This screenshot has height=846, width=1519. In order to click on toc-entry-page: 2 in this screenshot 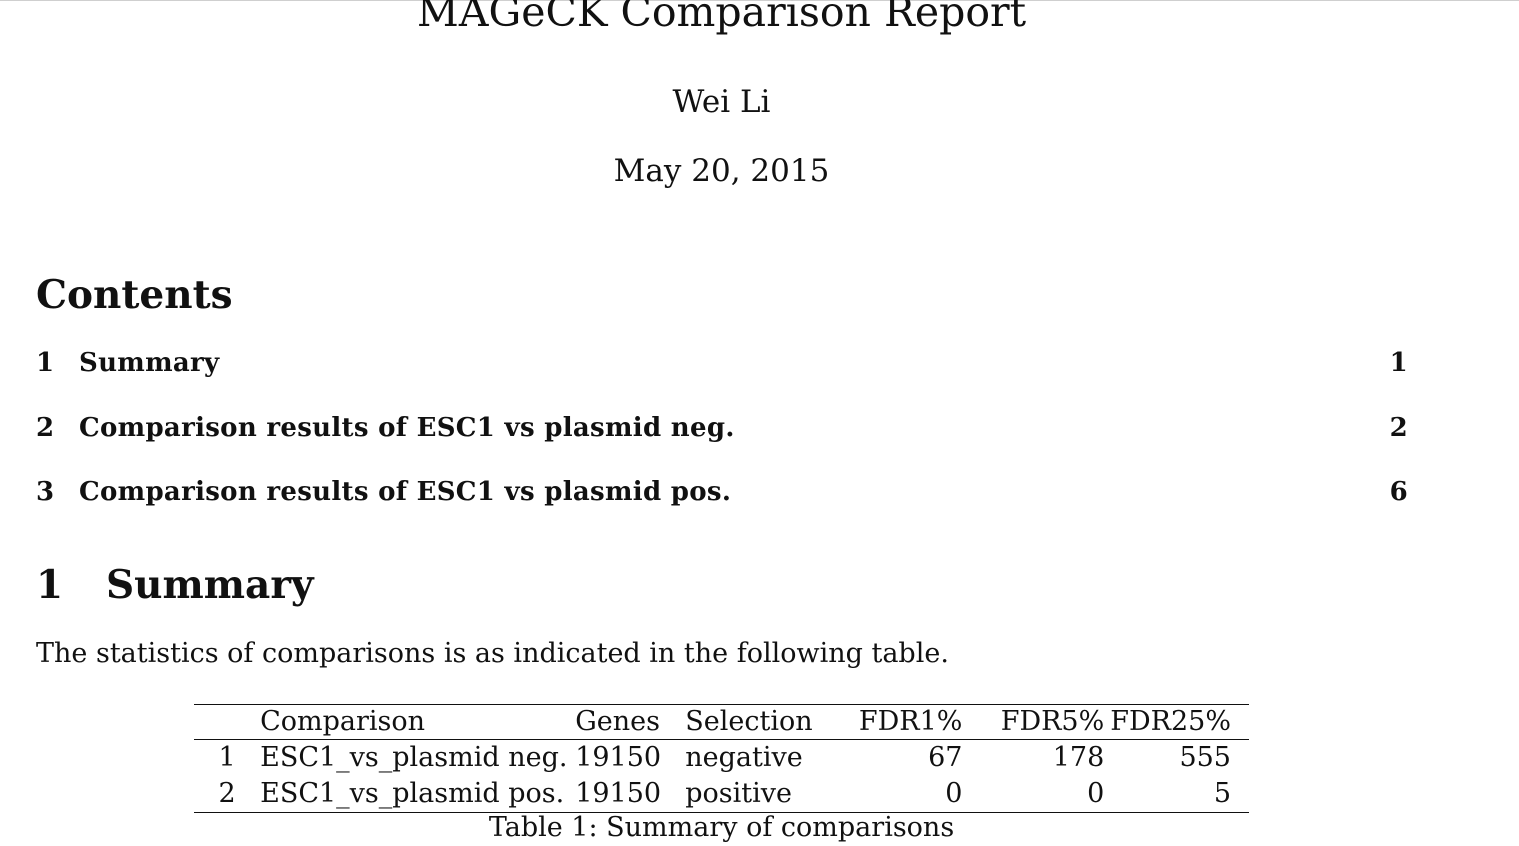, I will do `click(1398, 428)`.